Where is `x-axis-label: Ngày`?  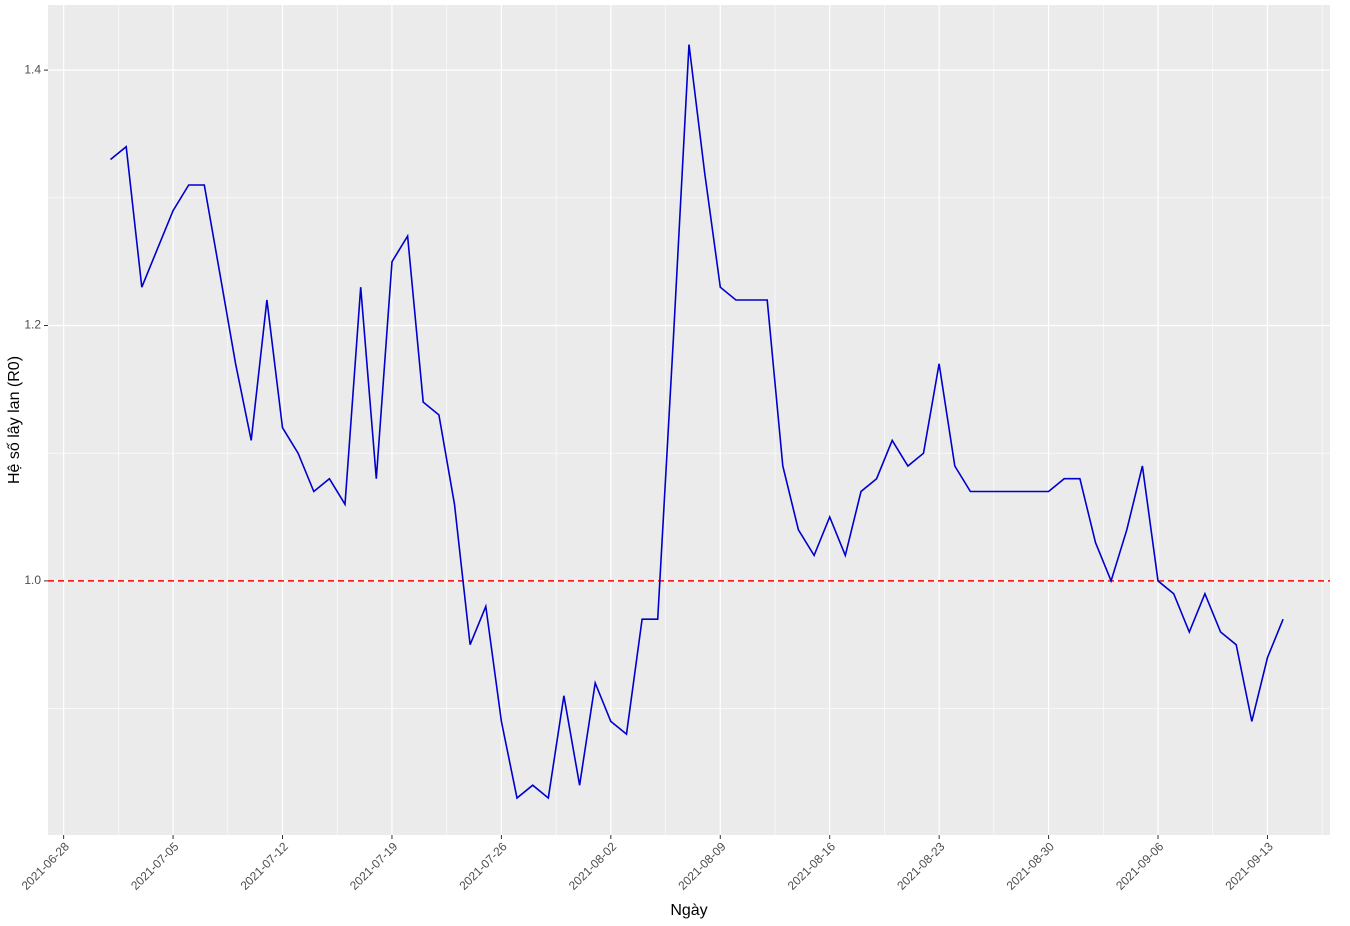
x-axis-label: Ngày is located at coordinates (688, 910).